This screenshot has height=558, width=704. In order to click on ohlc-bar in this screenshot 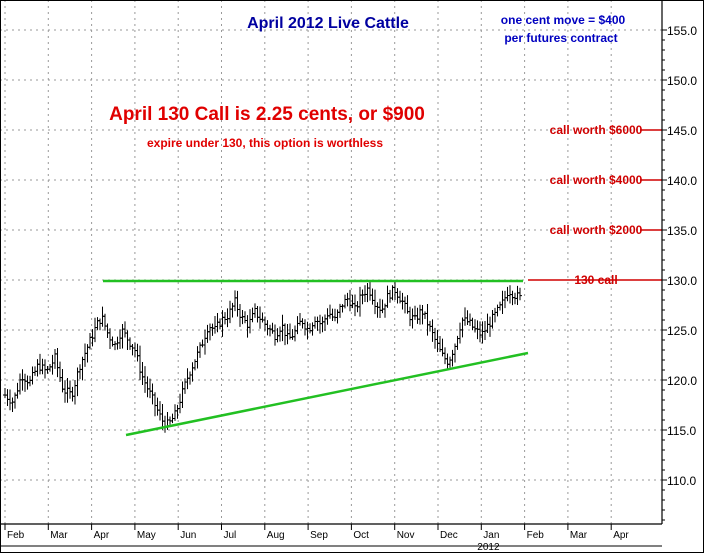, I will do `click(520, 294)`.